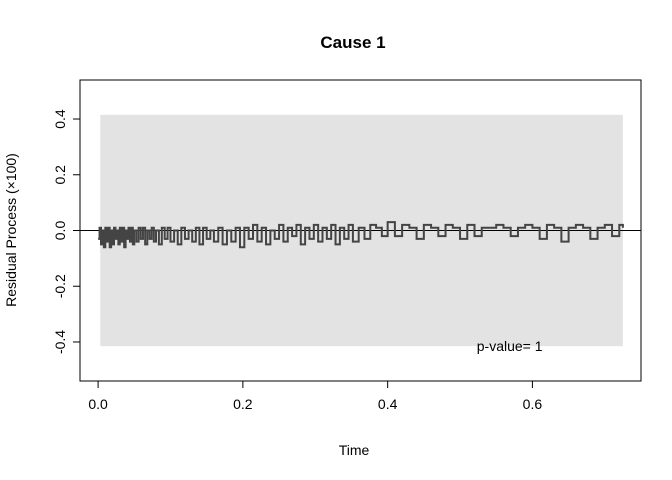 This screenshot has width=672, height=480. Describe the element at coordinates (60, 286) in the screenshot. I see `y-tick-label: -0.2` at that location.